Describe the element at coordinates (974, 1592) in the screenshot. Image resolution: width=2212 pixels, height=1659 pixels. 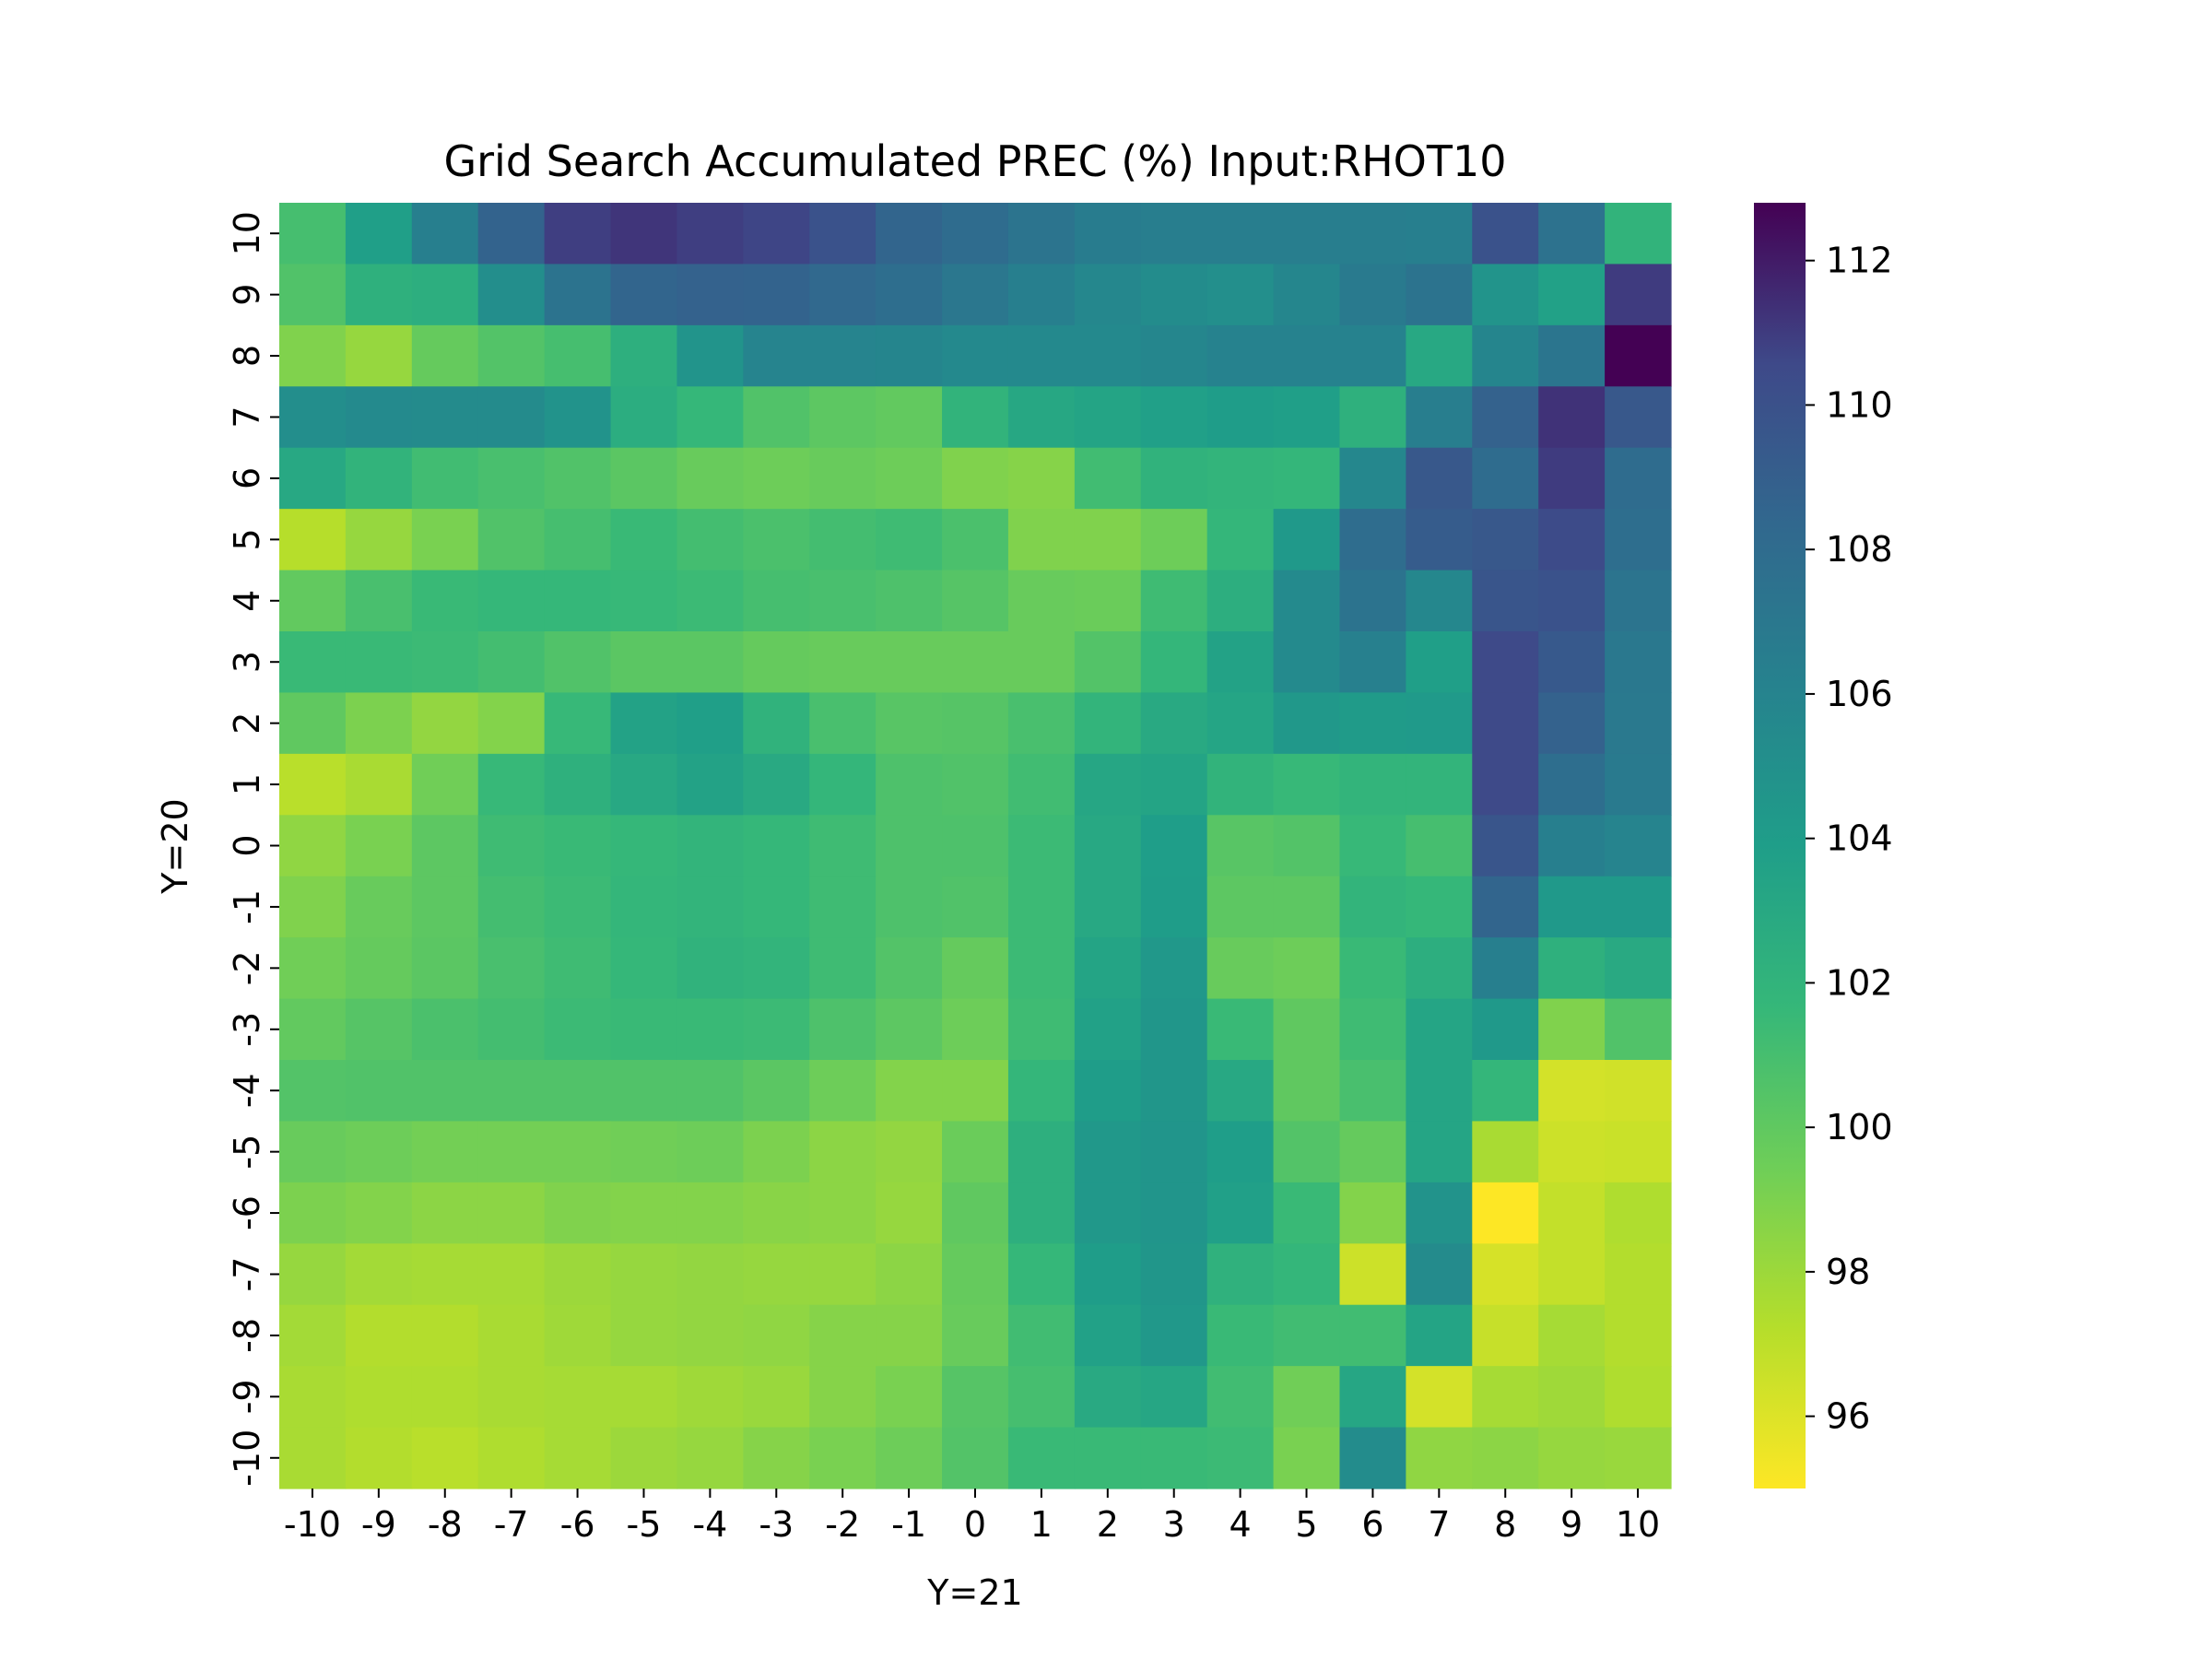
I see `x-axis-label: Y=21` at that location.